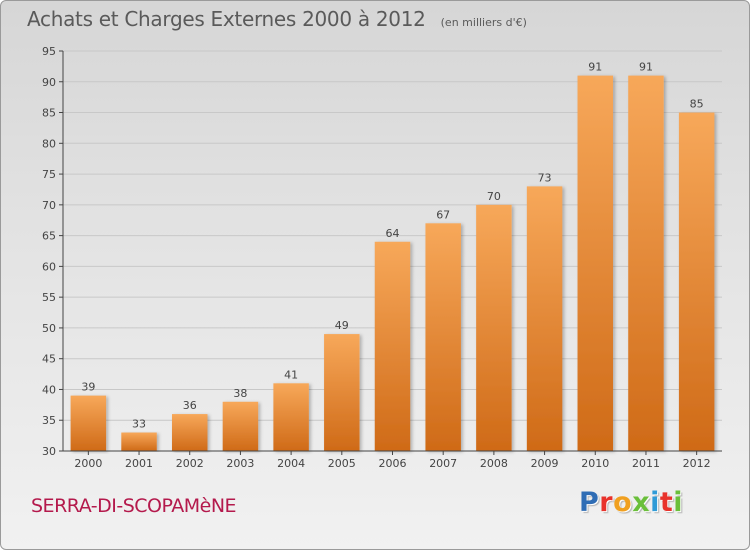 This screenshot has width=750, height=550. I want to click on bar-2002, so click(189, 432).